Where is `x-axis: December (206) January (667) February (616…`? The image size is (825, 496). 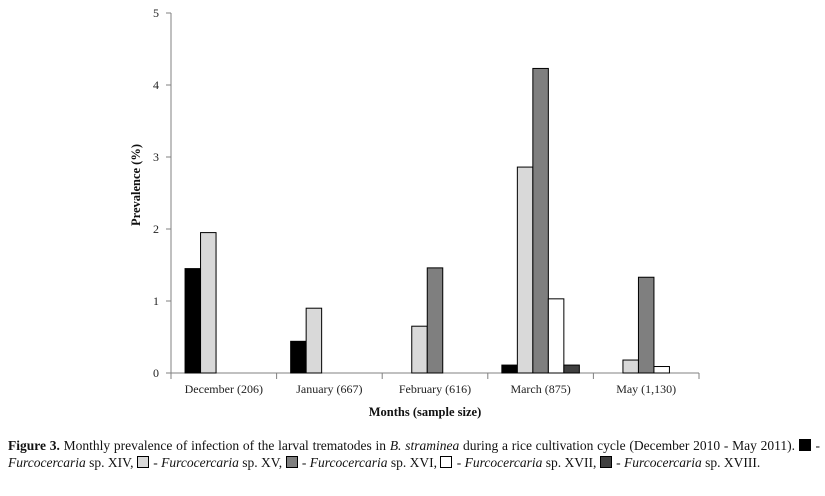 x-axis: December (206) January (667) February (616… is located at coordinates (435, 384).